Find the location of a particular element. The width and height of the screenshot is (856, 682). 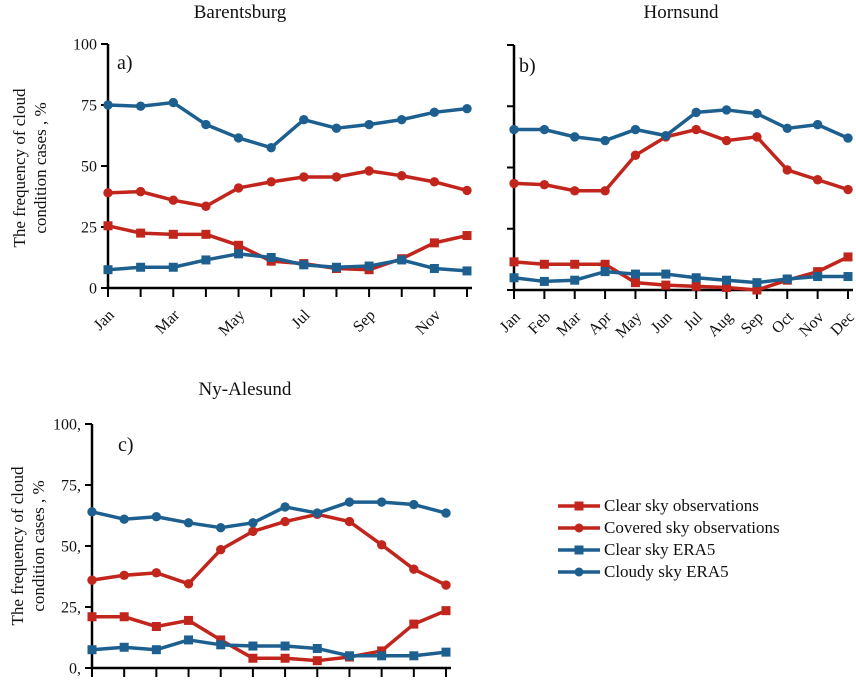

y-axis-label-line2: condition cases , % is located at coordinates (38, 546).